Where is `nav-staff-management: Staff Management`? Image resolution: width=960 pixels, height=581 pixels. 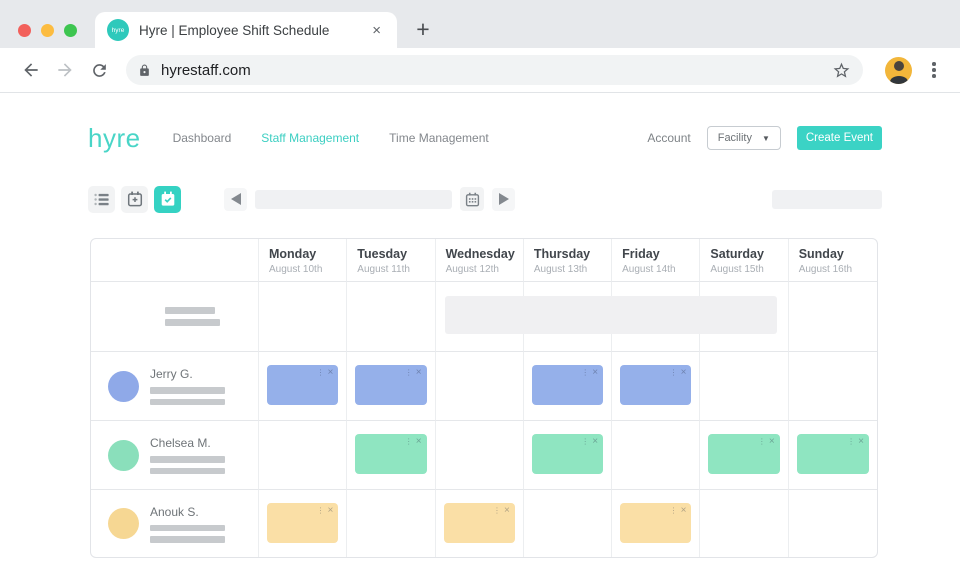
nav-staff-management: Staff Management is located at coordinates (310, 138).